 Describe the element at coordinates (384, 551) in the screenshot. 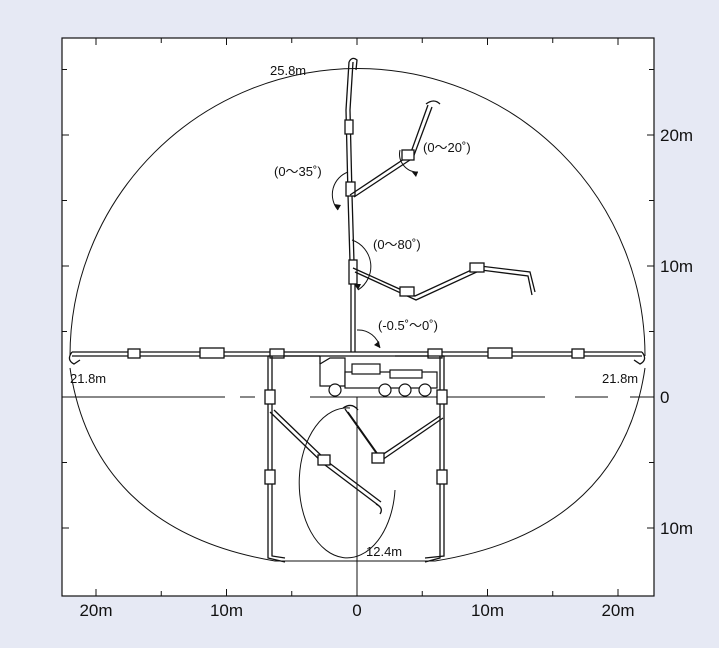

I see `reach-depth-label: 12.4m` at that location.